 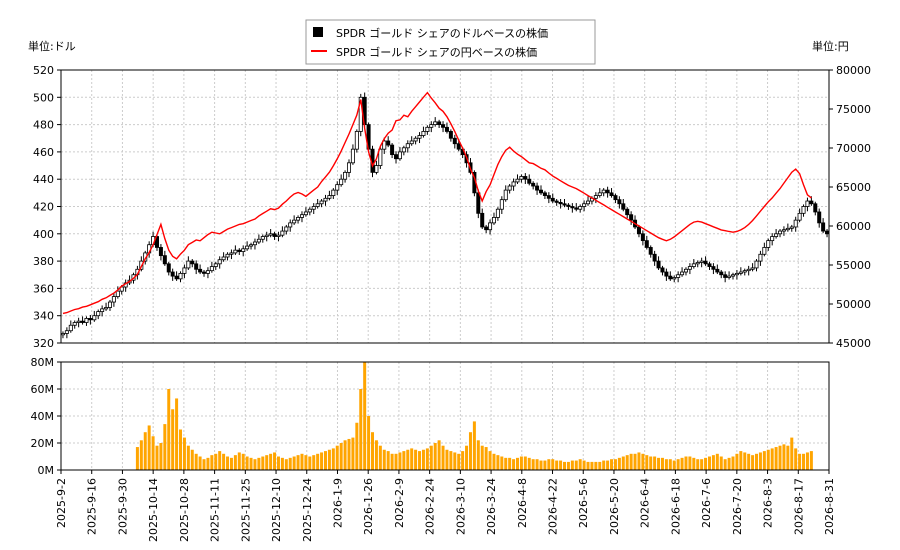 I want to click on volume-axis-ticks: 0M 20M 40M 60M 80M, so click(x=46, y=416).